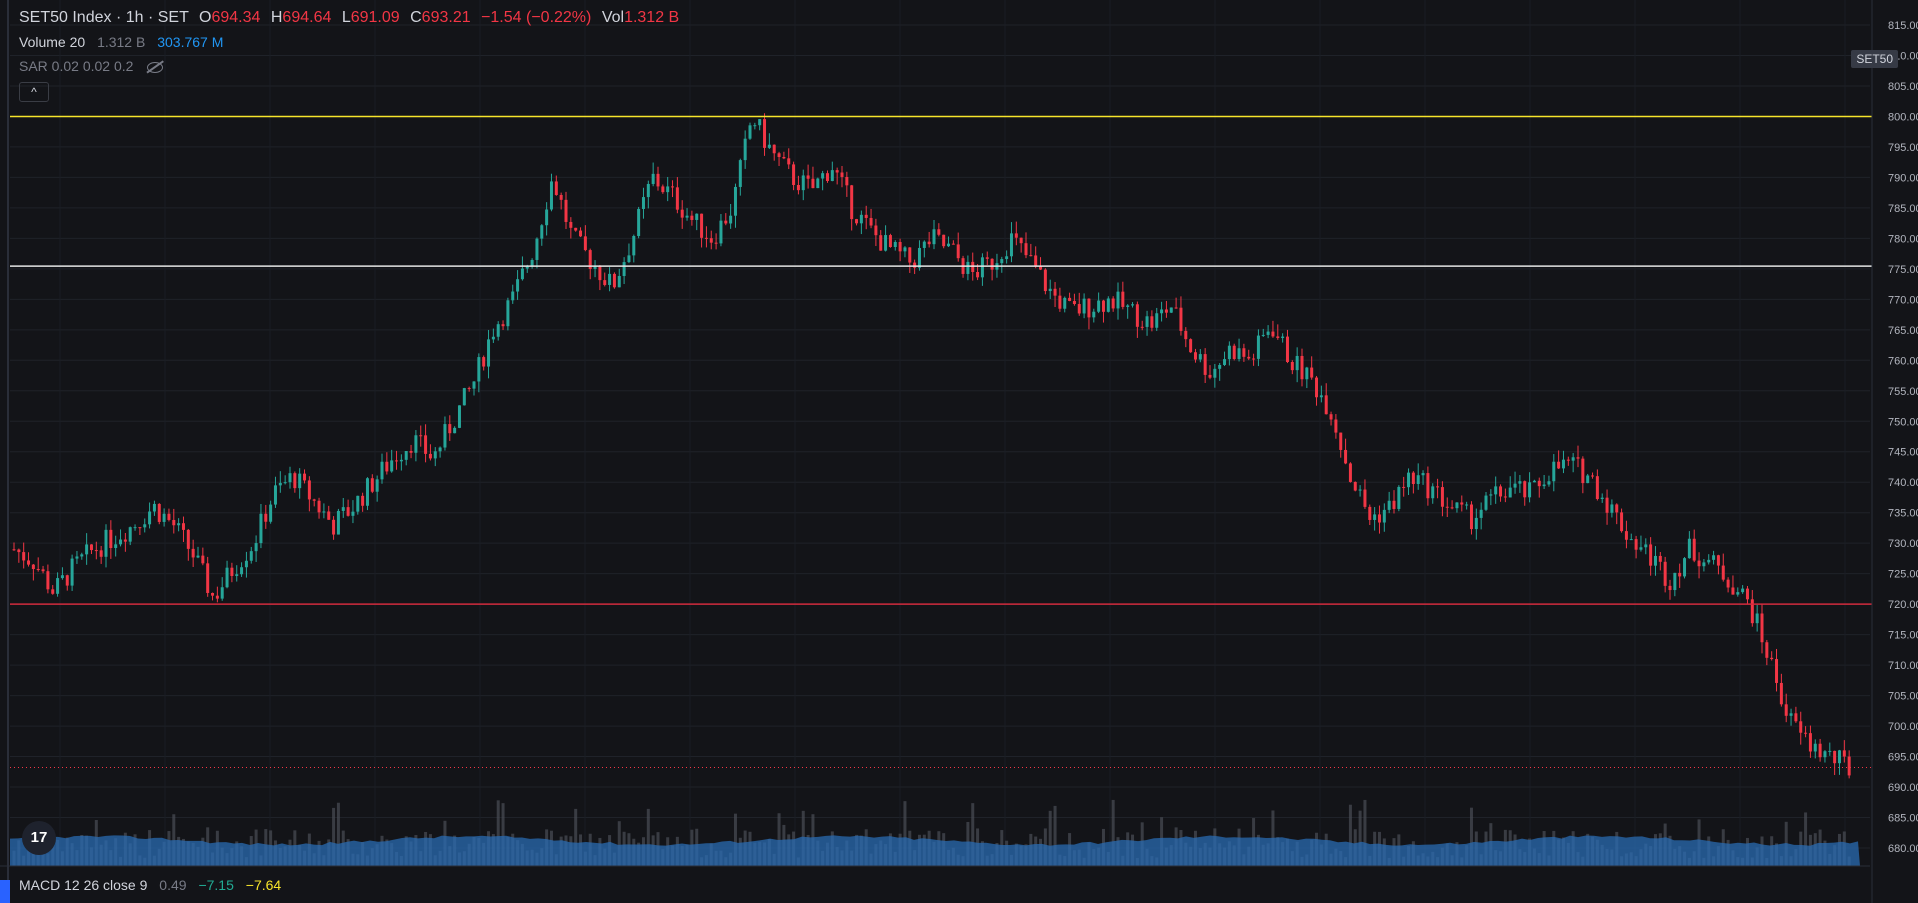  I want to click on price-tick-label: 815.00, so click(1903, 26).